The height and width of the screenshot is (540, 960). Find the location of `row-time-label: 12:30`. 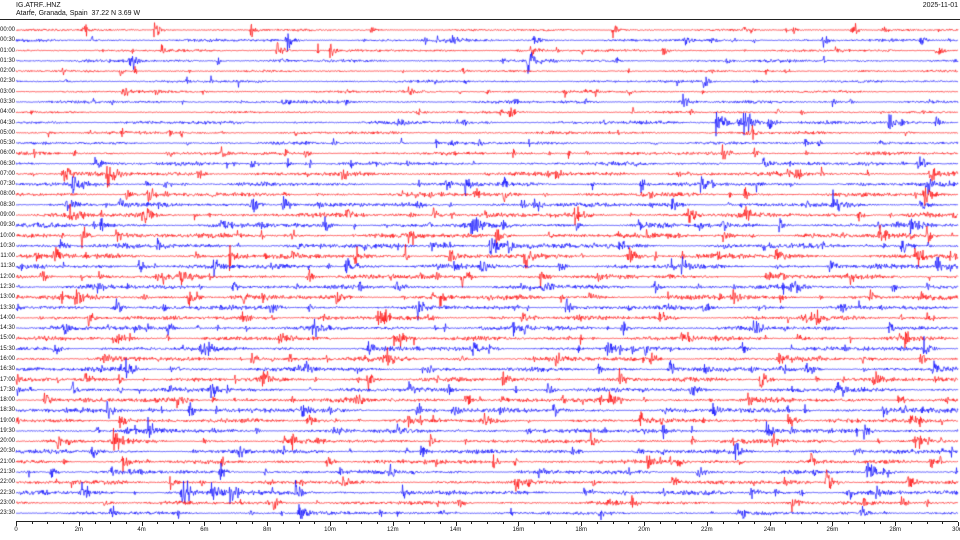

row-time-label: 12:30 is located at coordinates (8, 287).